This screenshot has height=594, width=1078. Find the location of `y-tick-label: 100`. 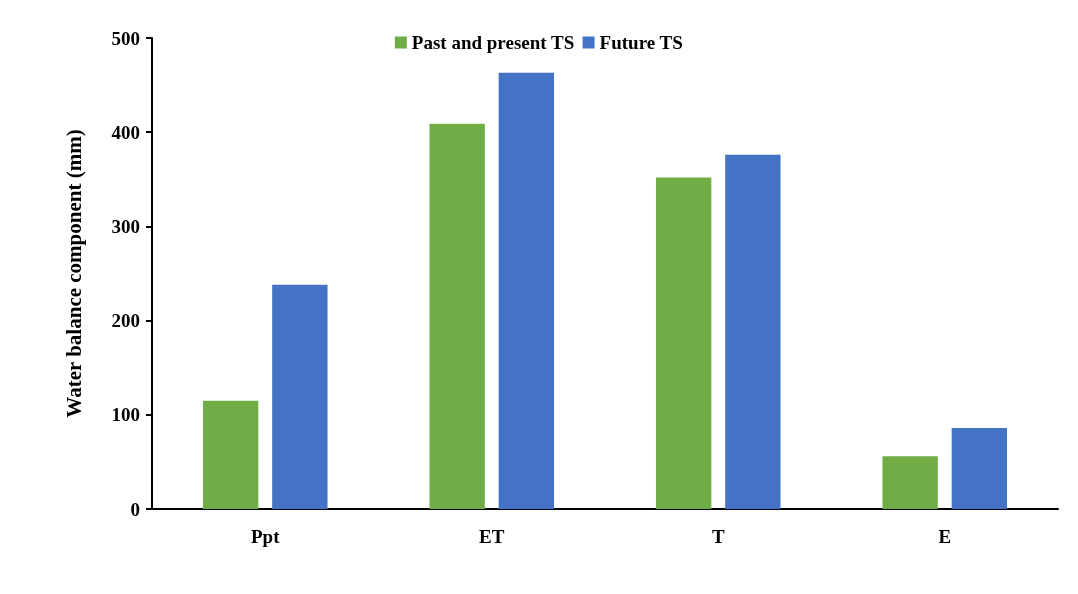

y-tick-label: 100 is located at coordinates (125, 415).